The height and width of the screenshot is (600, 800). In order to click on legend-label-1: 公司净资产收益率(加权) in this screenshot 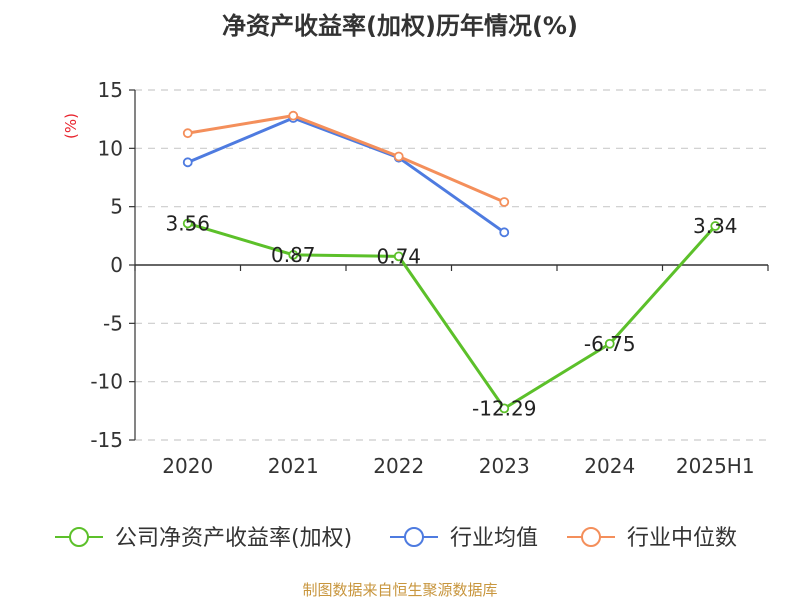, I will do `click(233, 538)`.